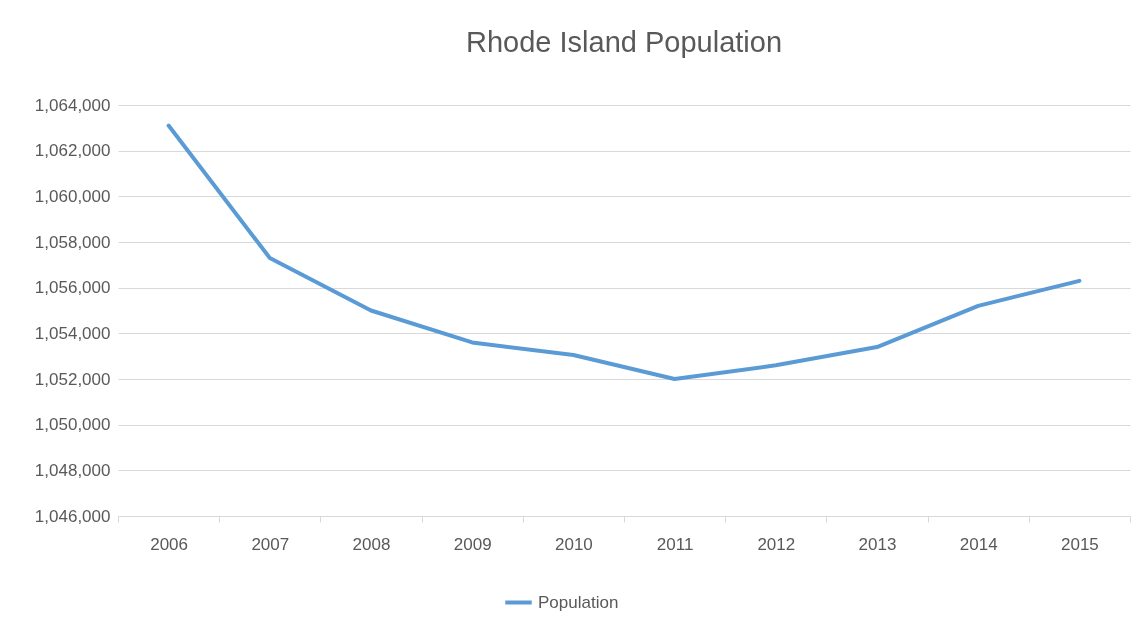 This screenshot has height=632, width=1145. I want to click on y-tick-label: 1,054,000, so click(72, 333).